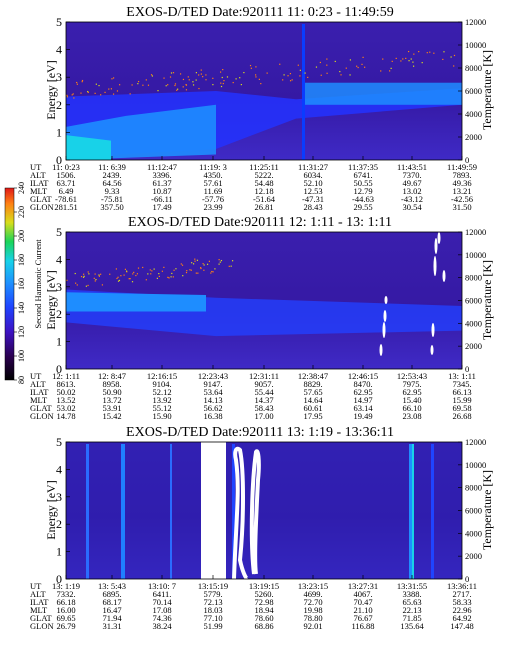  Describe the element at coordinates (212, 183) in the screenshot. I see `orbit-table-cell: 57.61` at that location.